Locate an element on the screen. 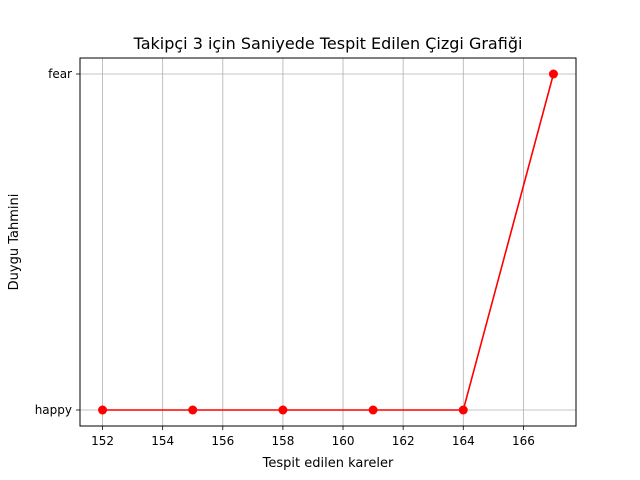 This screenshot has width=640, height=480. x-tick-label: 166 is located at coordinates (523, 441).